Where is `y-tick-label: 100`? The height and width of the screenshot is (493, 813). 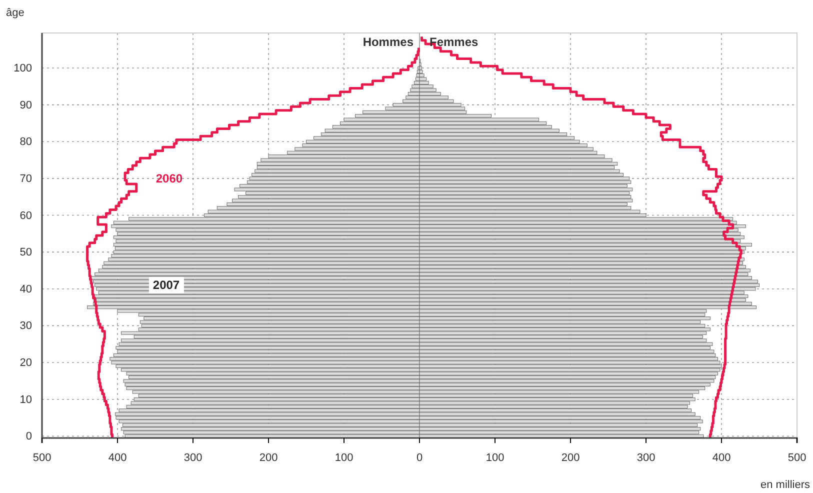 y-tick-label: 100 is located at coordinates (23, 68).